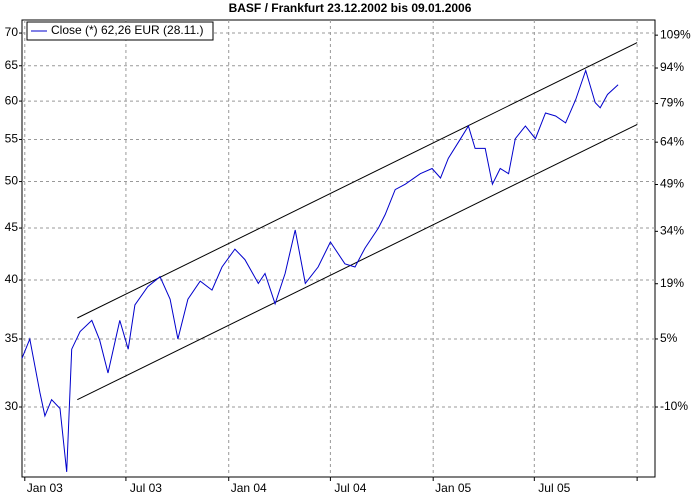 Image resolution: width=700 pixels, height=500 pixels. What do you see at coordinates (554, 488) in the screenshot?
I see `x-tick-label: Jul 05` at bounding box center [554, 488].